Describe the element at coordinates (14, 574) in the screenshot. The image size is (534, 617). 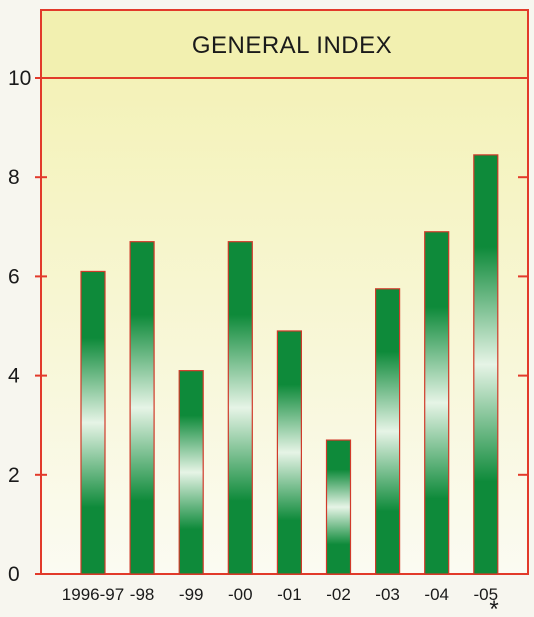
I see `y-tick-label: 0` at that location.